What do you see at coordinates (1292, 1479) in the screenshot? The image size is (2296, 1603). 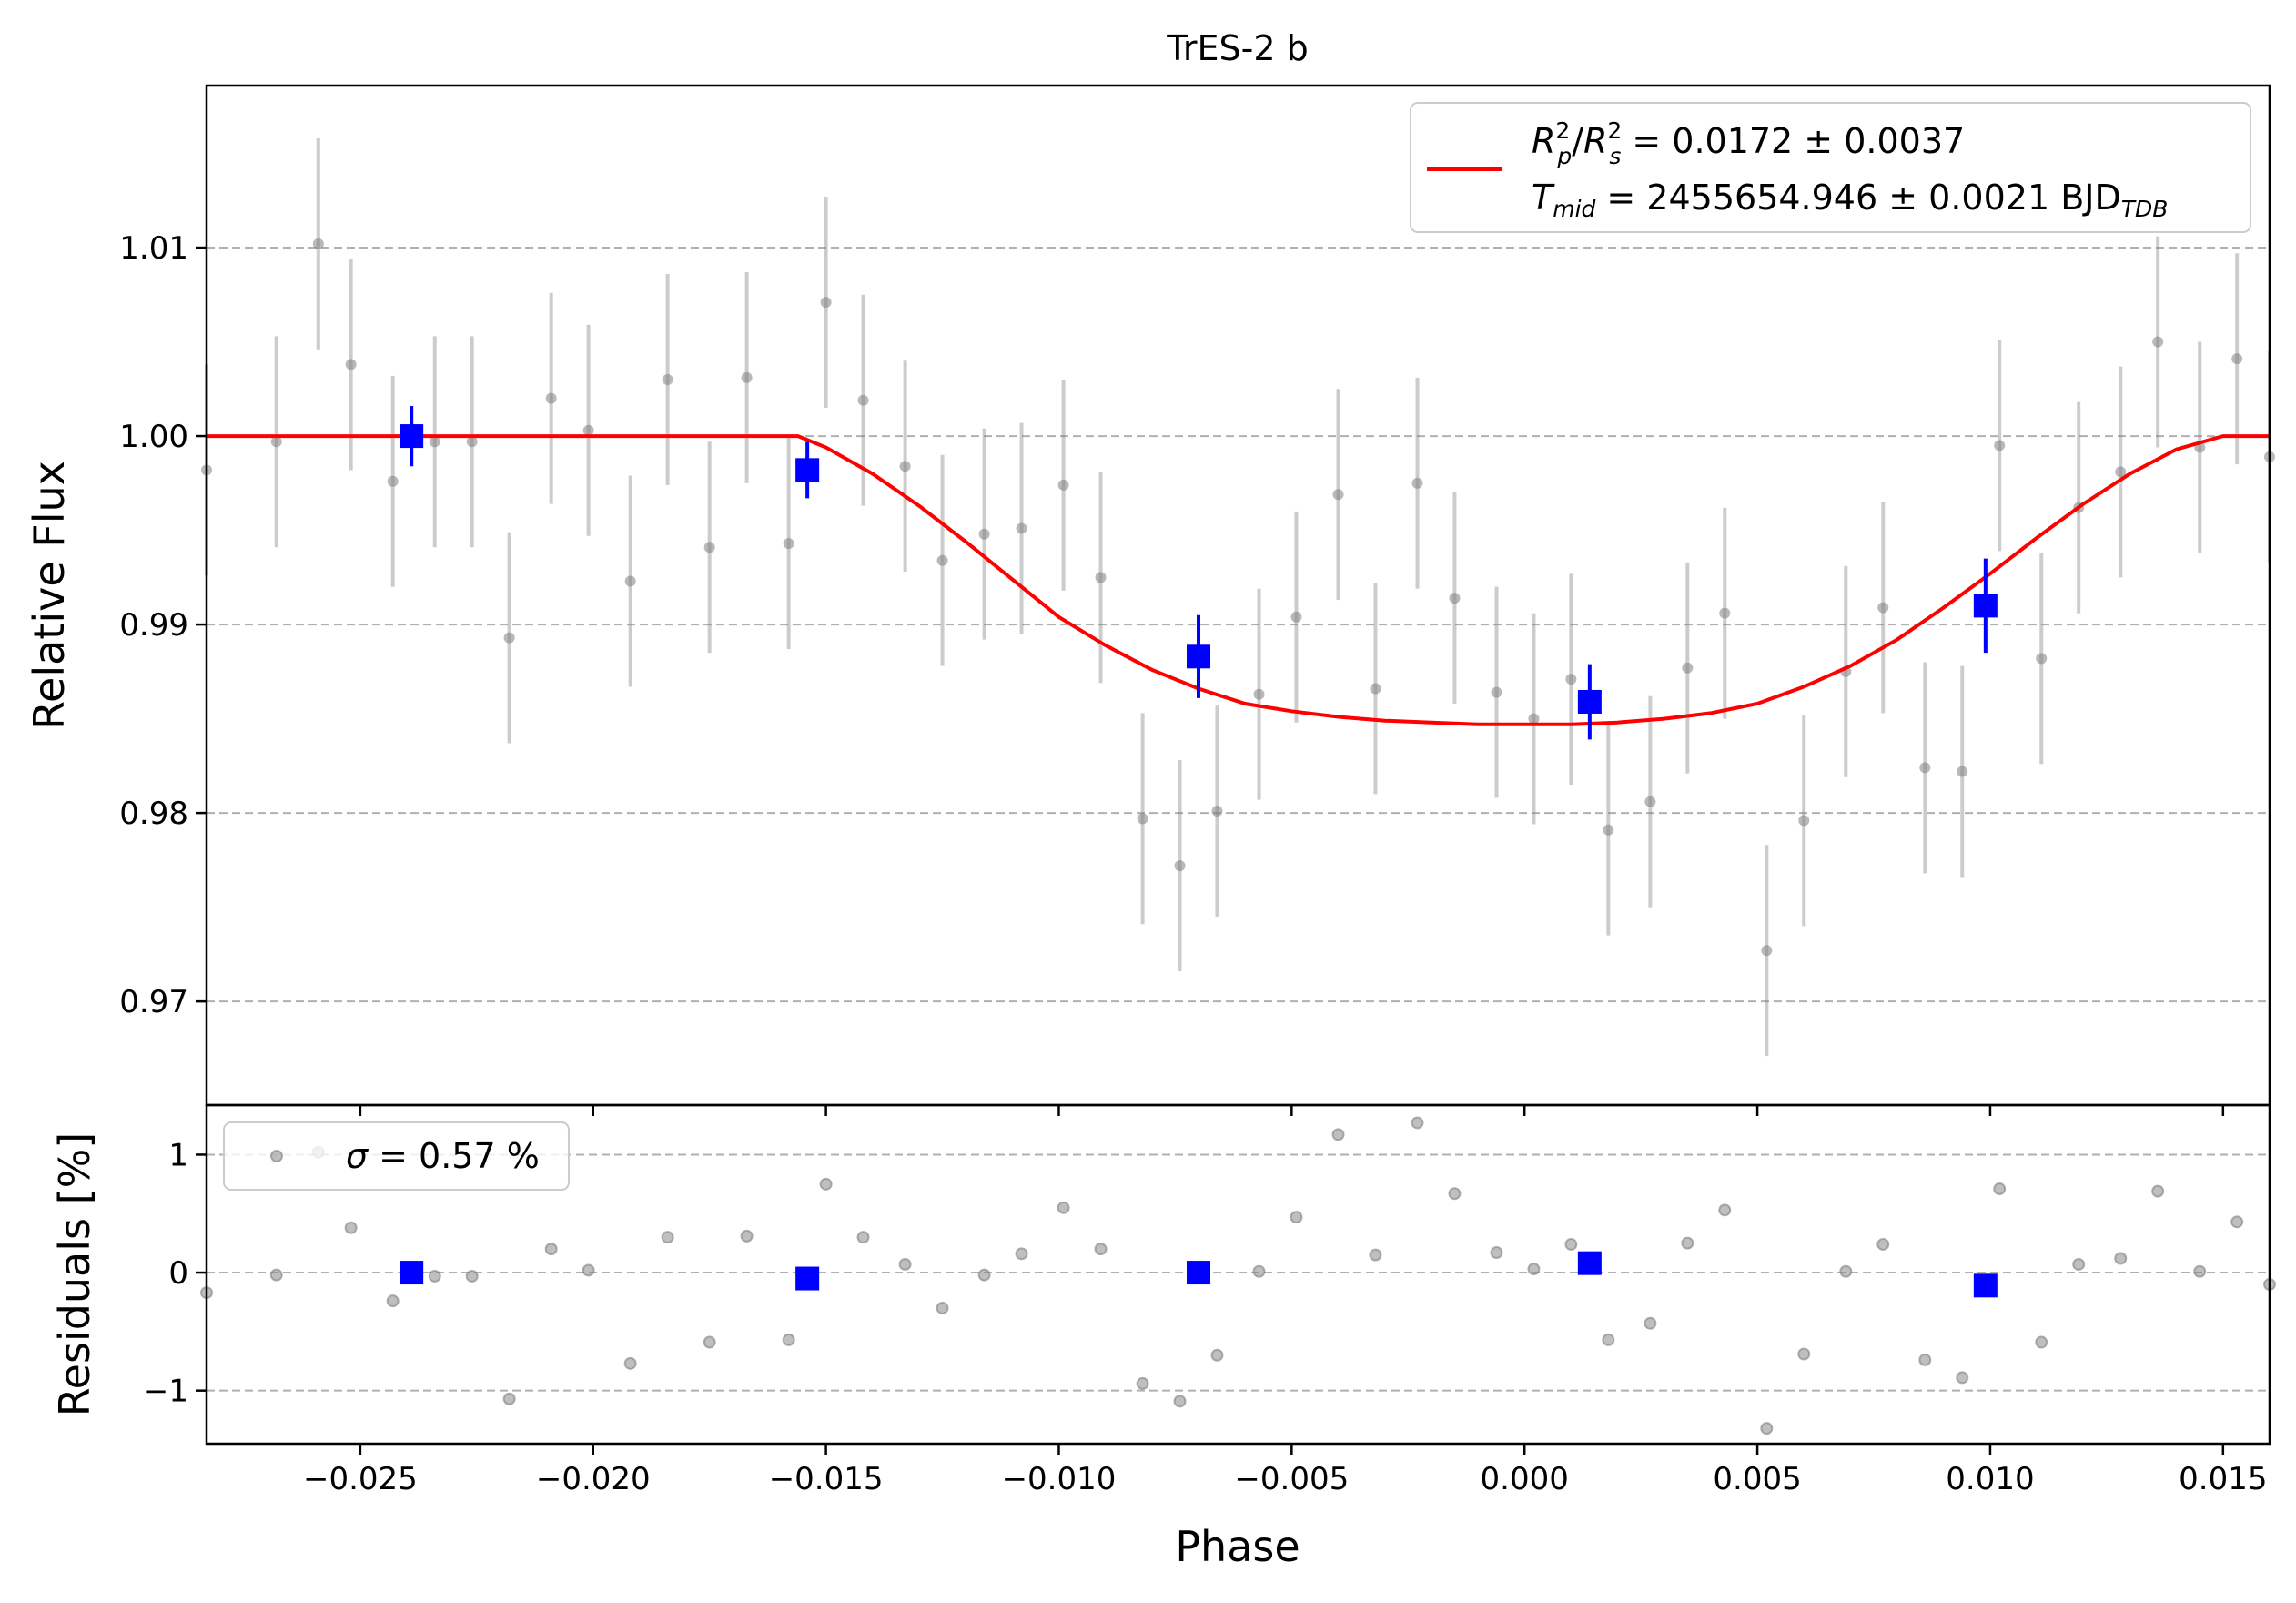 I see `phase-xtick-label: −0.005` at bounding box center [1292, 1479].